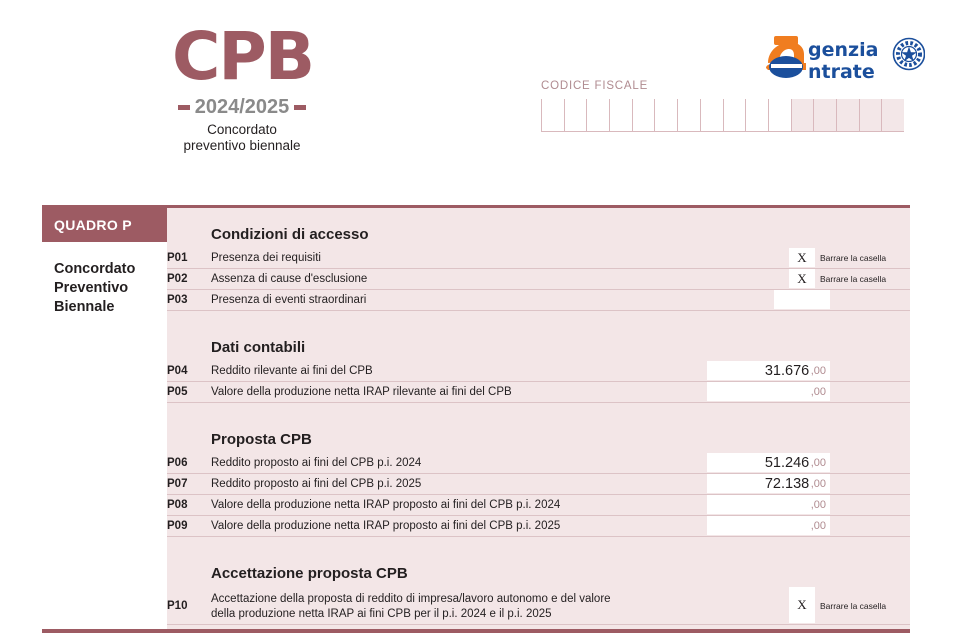 This screenshot has height=633, width=961. What do you see at coordinates (177, 484) in the screenshot?
I see `row-code: P07` at bounding box center [177, 484].